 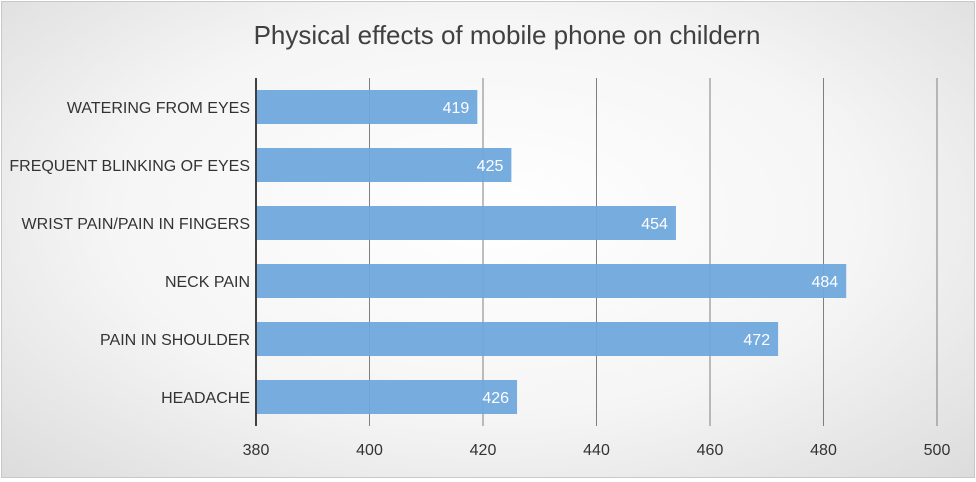 What do you see at coordinates (824, 282) in the screenshot?
I see `data-label: 484` at bounding box center [824, 282].